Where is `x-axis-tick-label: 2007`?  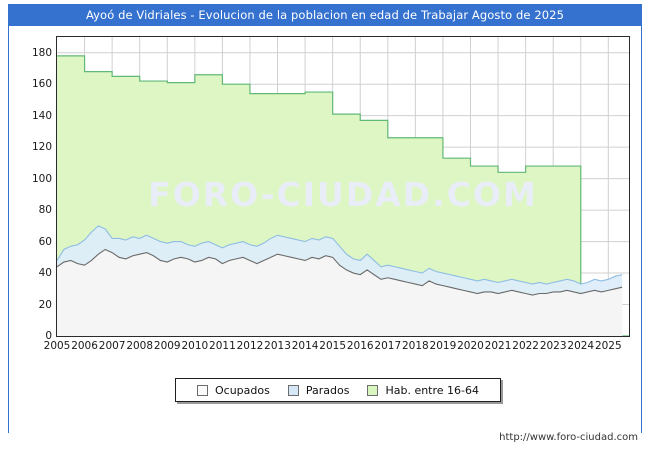
x-axis-tick-label: 2007 is located at coordinates (112, 346).